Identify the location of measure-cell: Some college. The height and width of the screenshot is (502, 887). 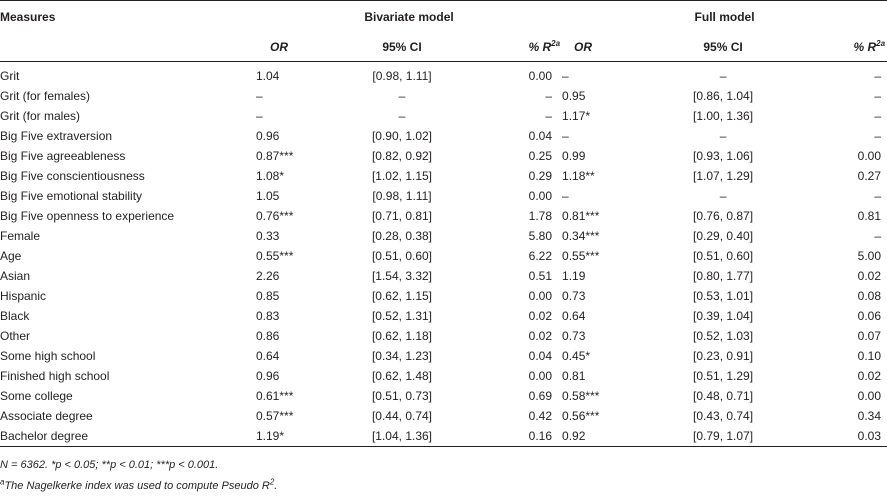
(36, 396).